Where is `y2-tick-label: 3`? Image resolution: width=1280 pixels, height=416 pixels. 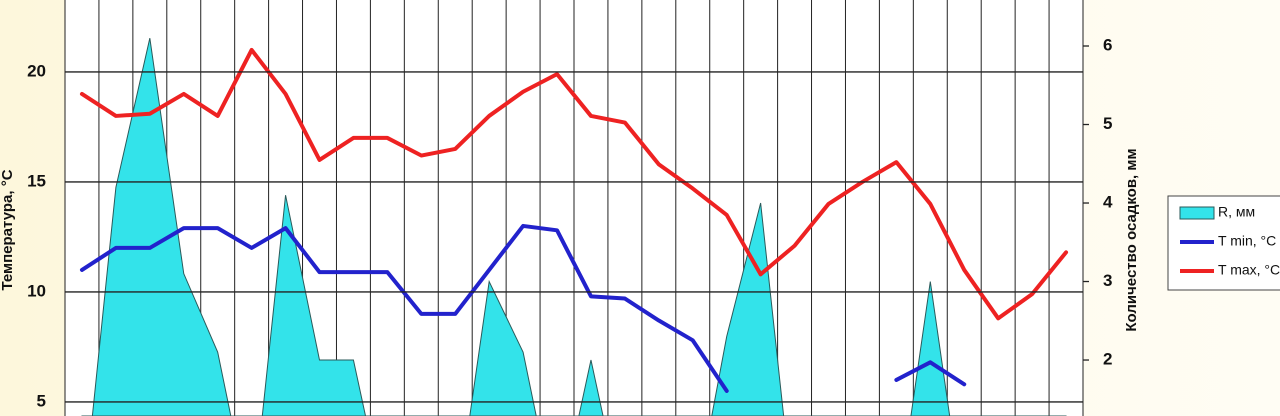
y2-tick-label: 3 is located at coordinates (1107, 280).